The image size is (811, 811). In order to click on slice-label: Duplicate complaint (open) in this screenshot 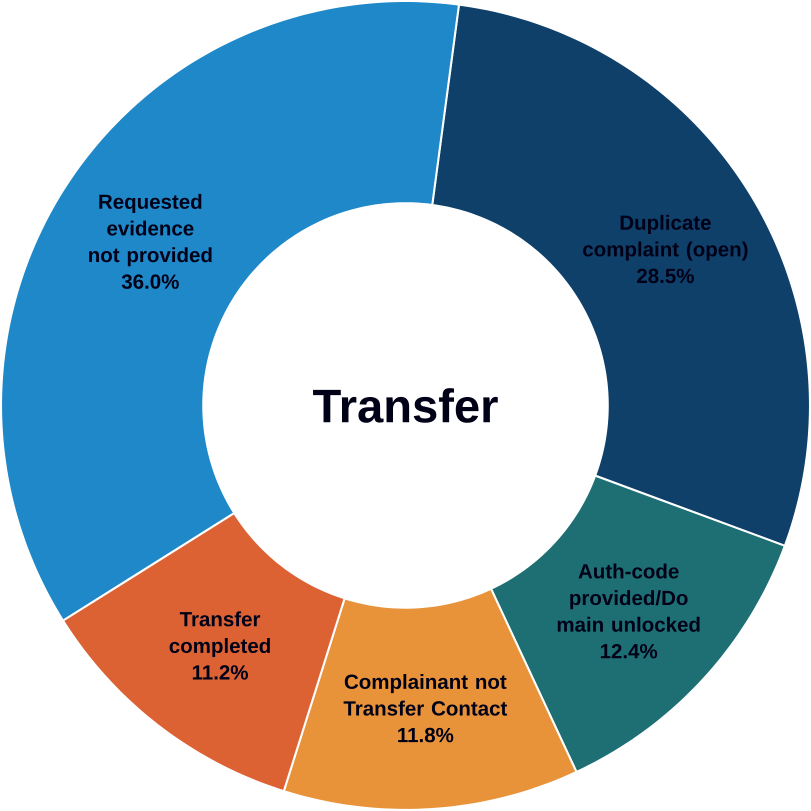, I will do `click(665, 237)`.